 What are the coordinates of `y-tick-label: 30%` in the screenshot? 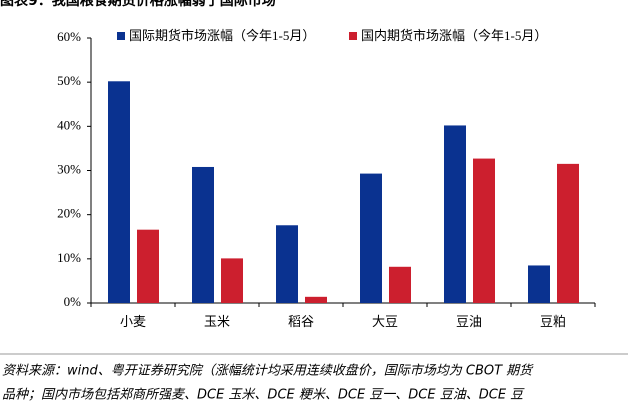 It's located at (69, 168).